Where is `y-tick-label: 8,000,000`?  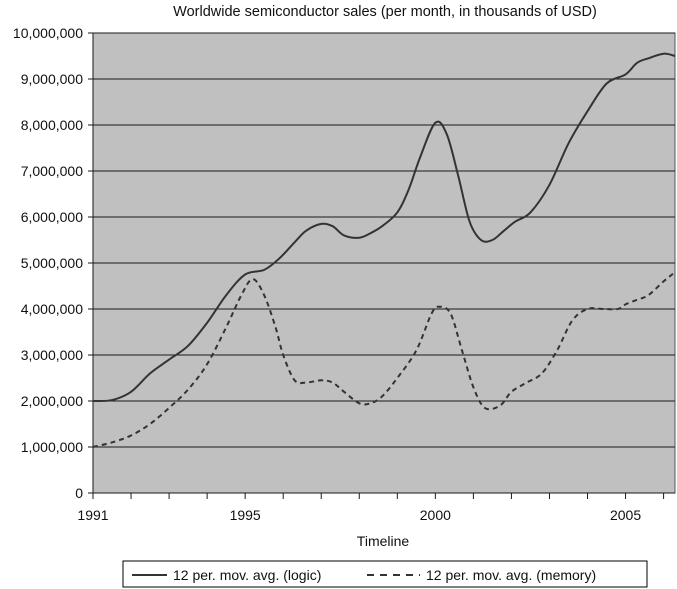
y-tick-label: 8,000,000 is located at coordinates (52, 125).